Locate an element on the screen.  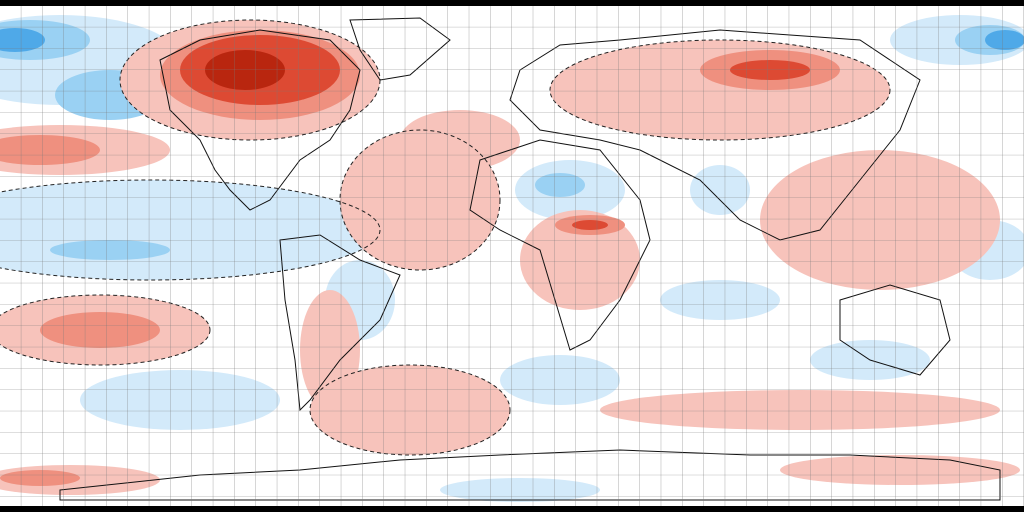
bottom-border is located at coordinates (512, 509).